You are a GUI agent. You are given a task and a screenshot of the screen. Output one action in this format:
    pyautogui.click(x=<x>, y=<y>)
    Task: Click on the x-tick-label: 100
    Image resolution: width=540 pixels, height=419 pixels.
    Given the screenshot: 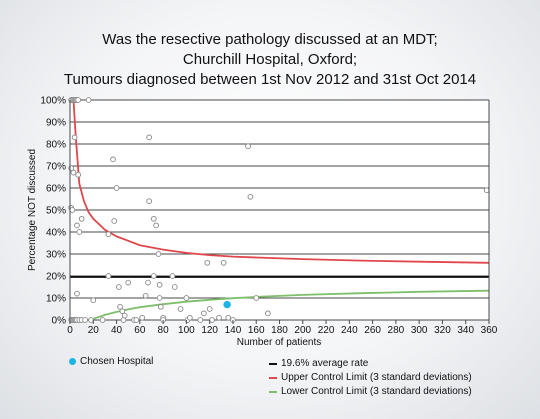 What is the action you would take?
    pyautogui.click(x=186, y=330)
    